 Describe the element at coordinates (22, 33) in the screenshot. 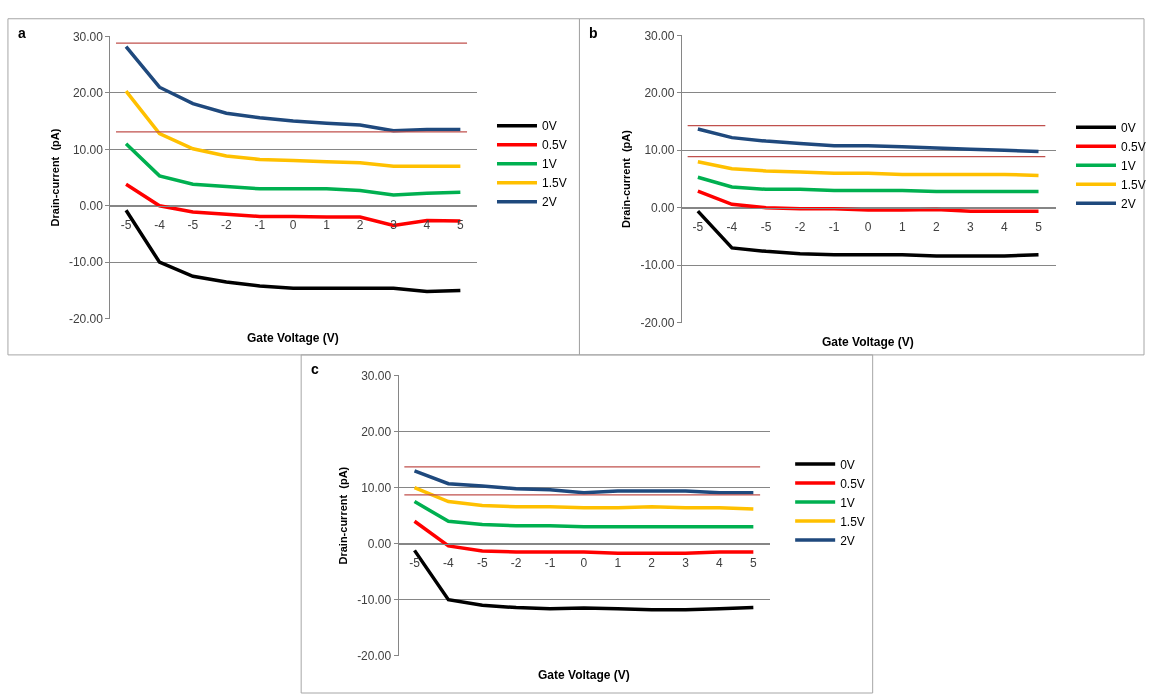

I see `chart-title: a` at that location.